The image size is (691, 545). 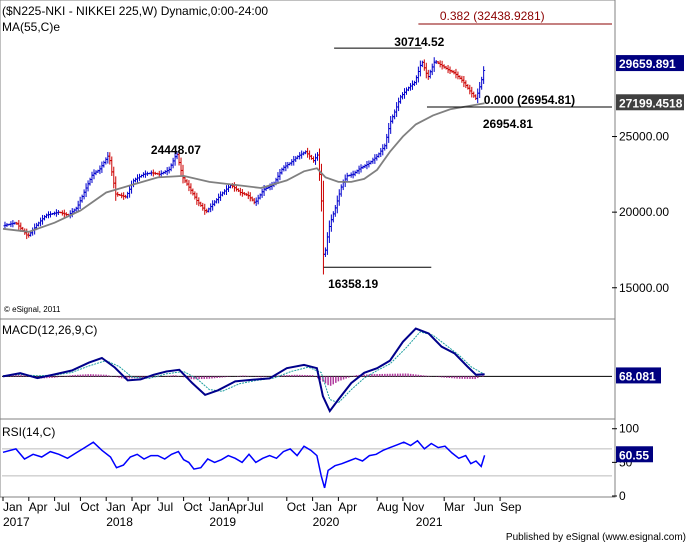 What do you see at coordinates (492, 16) in the screenshot?
I see `fib-0382-label: 0.382 (32438.9281)` at bounding box center [492, 16].